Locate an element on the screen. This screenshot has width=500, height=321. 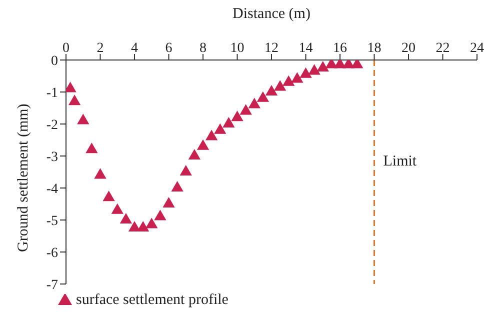
x-tick-label: 24 is located at coordinates (477, 48).